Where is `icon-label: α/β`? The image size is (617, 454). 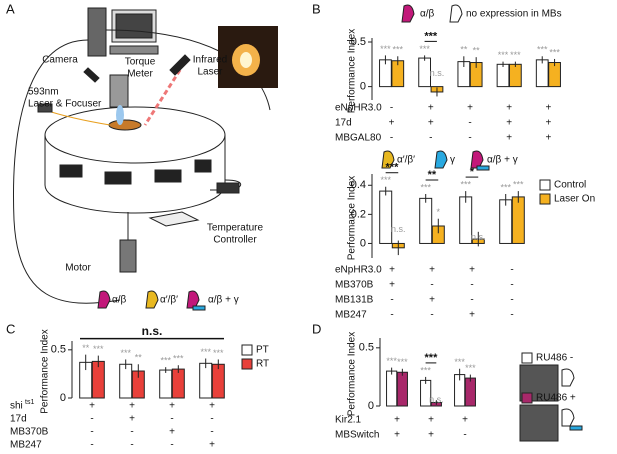 icon-label: α/β is located at coordinates (427, 14).